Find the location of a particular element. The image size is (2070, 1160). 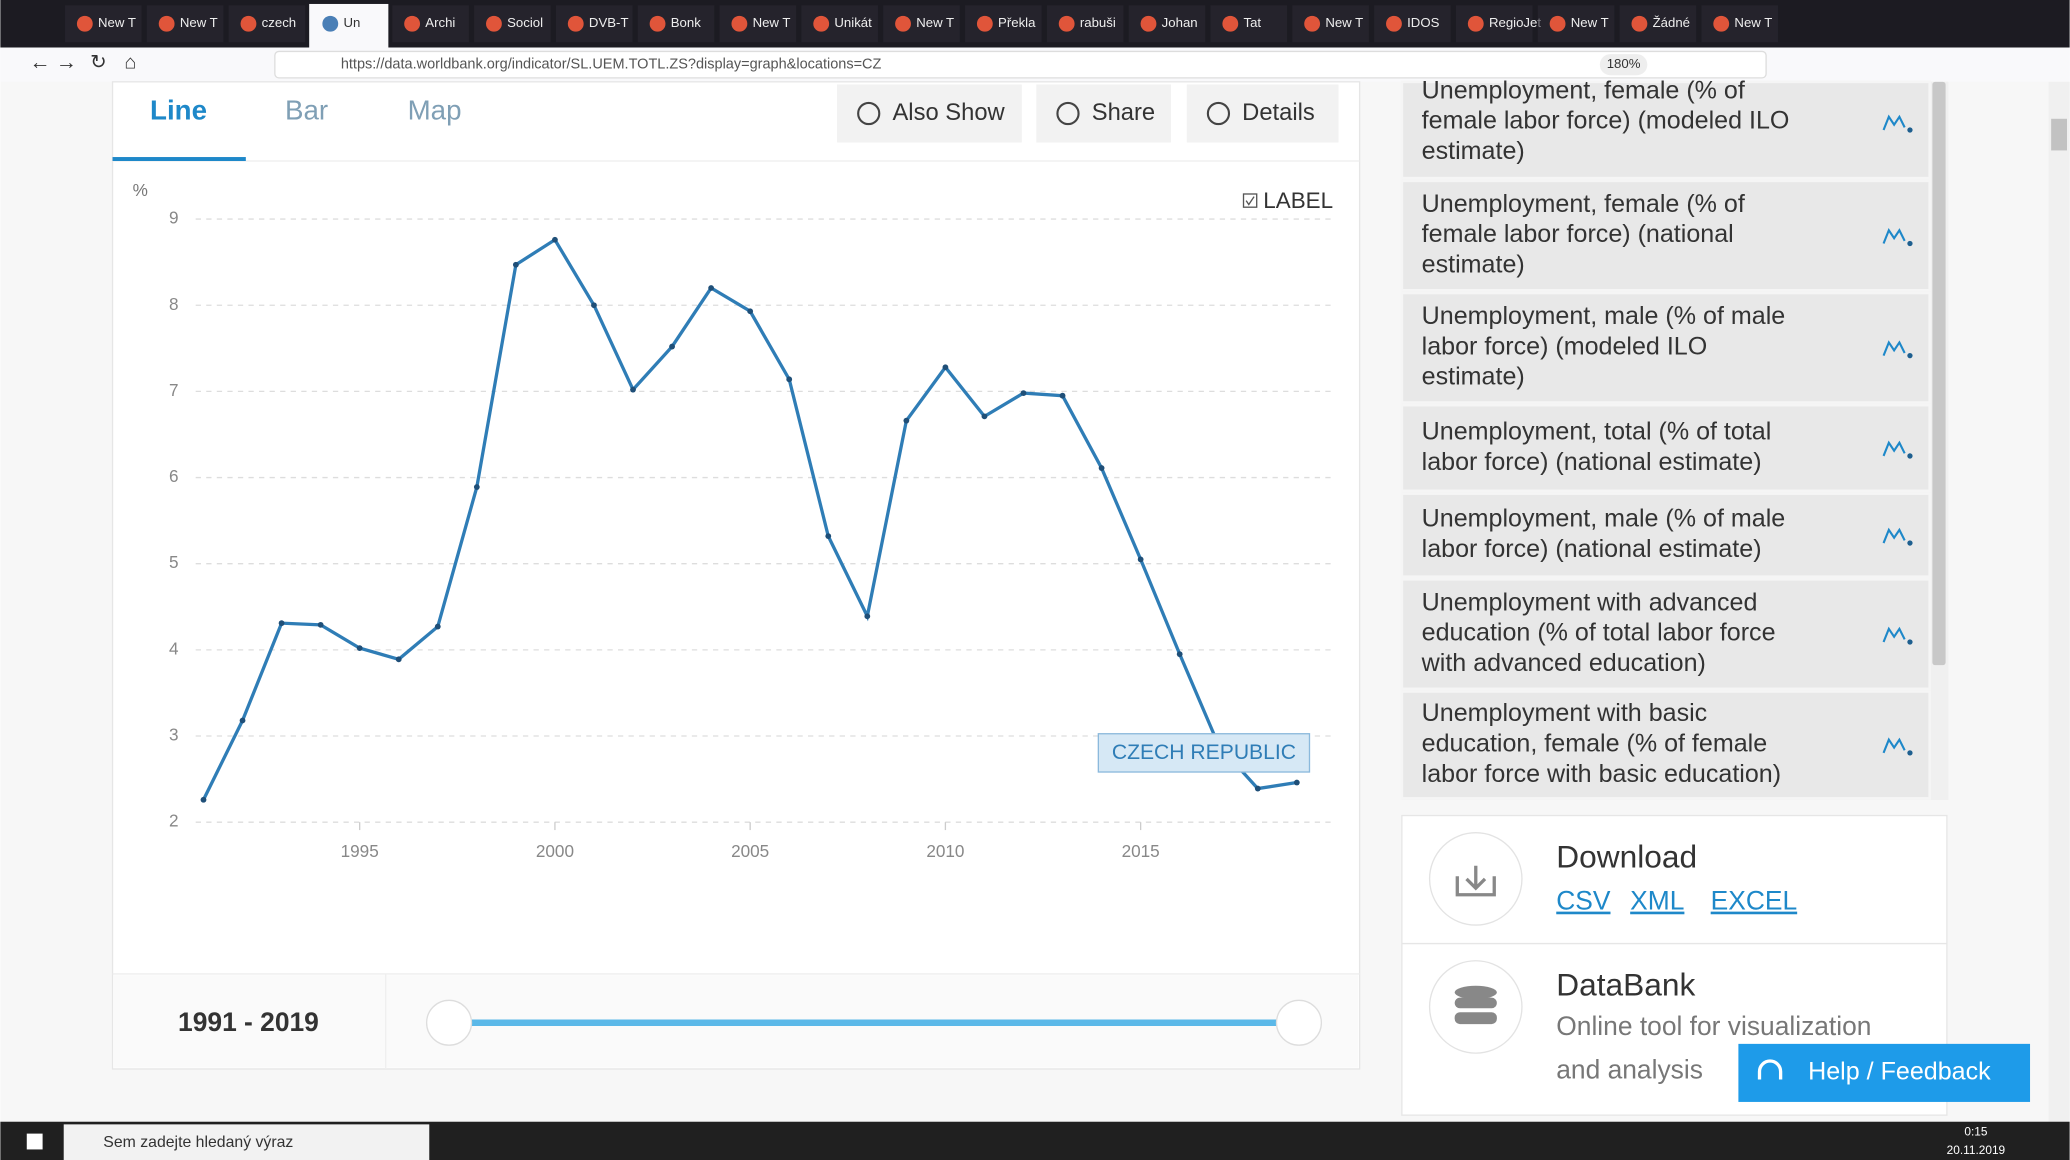

home-button: ⌂ is located at coordinates (130, 63).